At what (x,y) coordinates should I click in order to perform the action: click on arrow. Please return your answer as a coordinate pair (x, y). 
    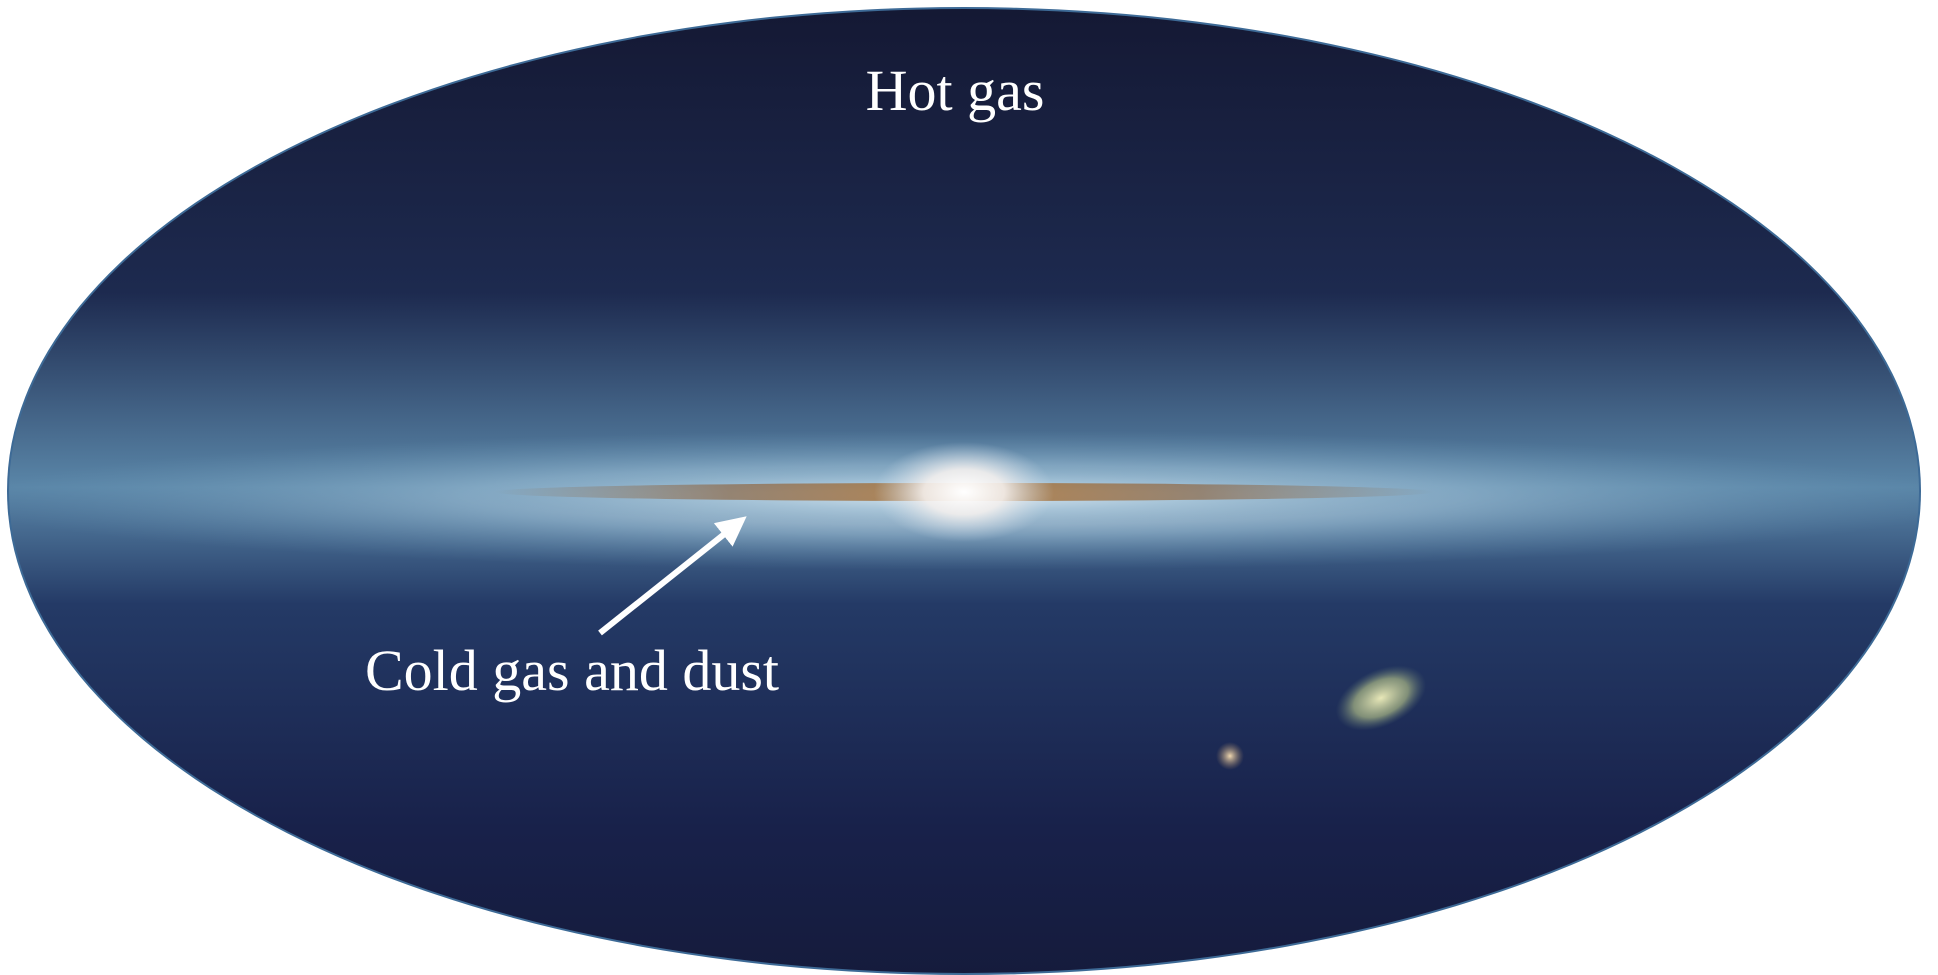
    Looking at the image, I should click on (672, 576).